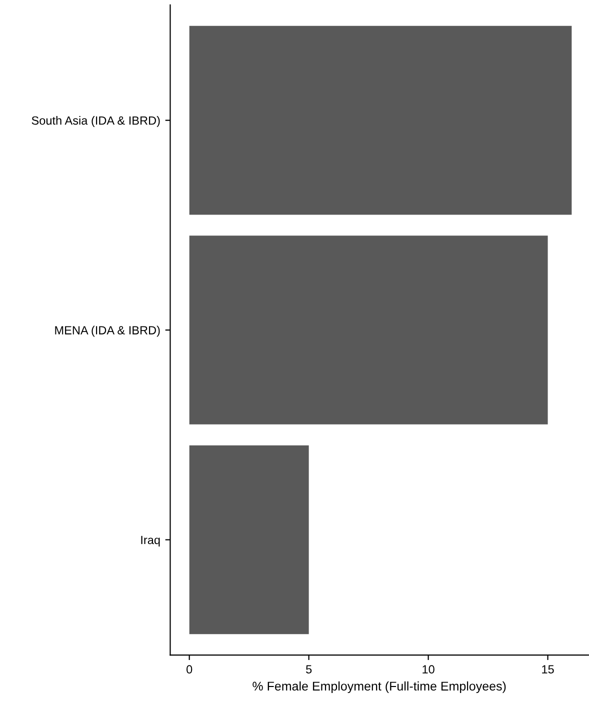 This screenshot has width=589, height=709. What do you see at coordinates (309, 669) in the screenshot?
I see `x-tick-label: 5` at bounding box center [309, 669].